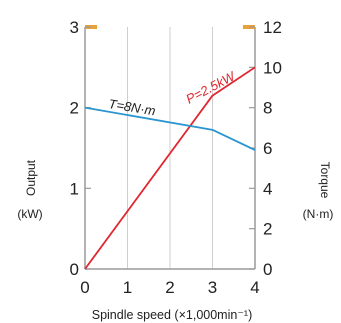 This screenshot has width=341, height=323. I want to click on right-tick-label-10: 10, so click(272, 67).